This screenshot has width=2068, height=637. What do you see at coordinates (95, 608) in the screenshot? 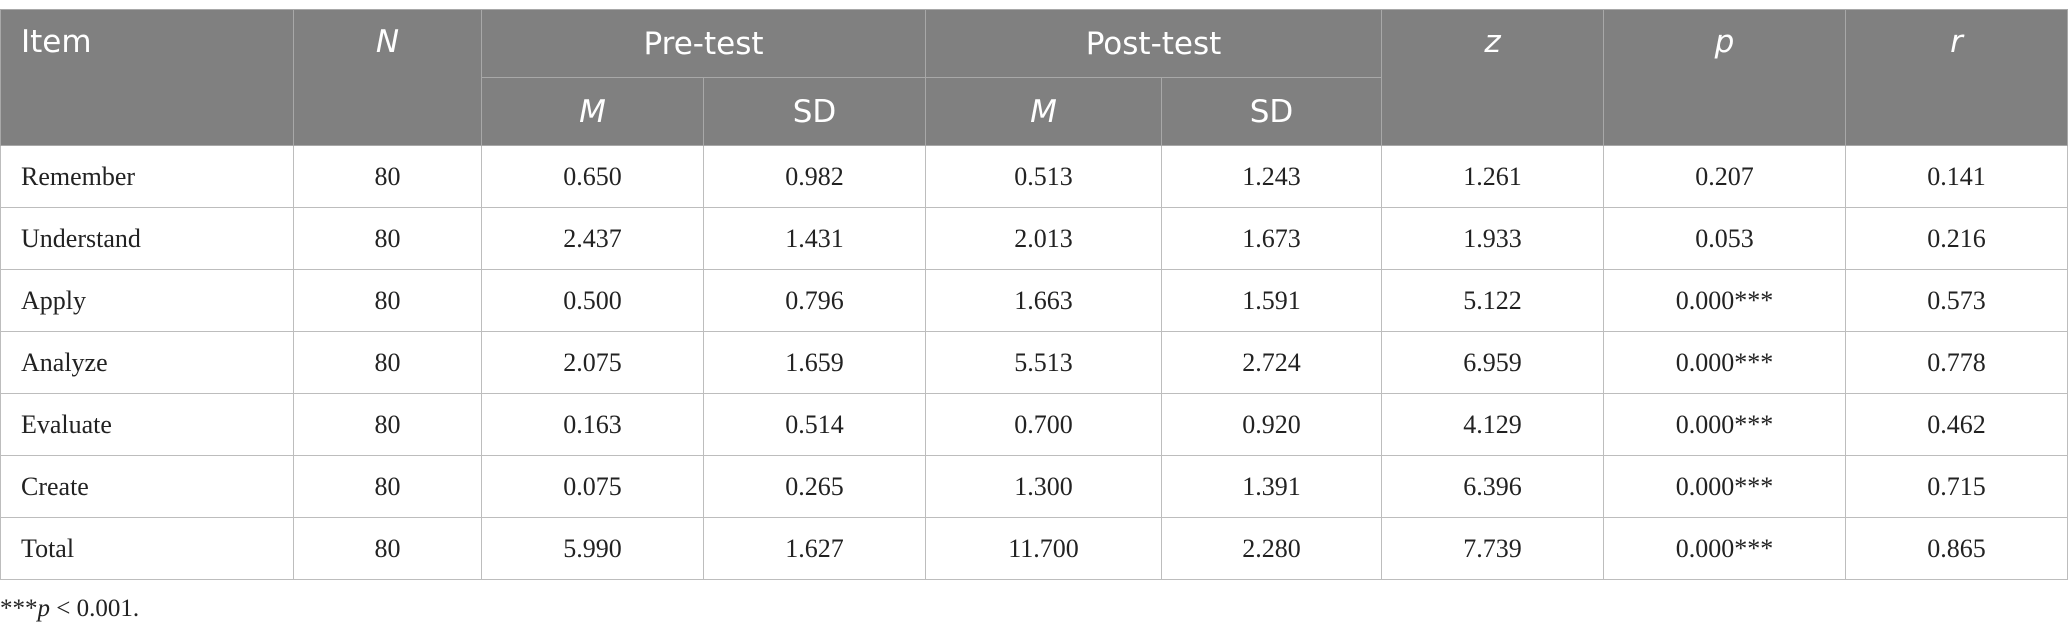
I see `footnote-text: < 0.001.` at bounding box center [95, 608].